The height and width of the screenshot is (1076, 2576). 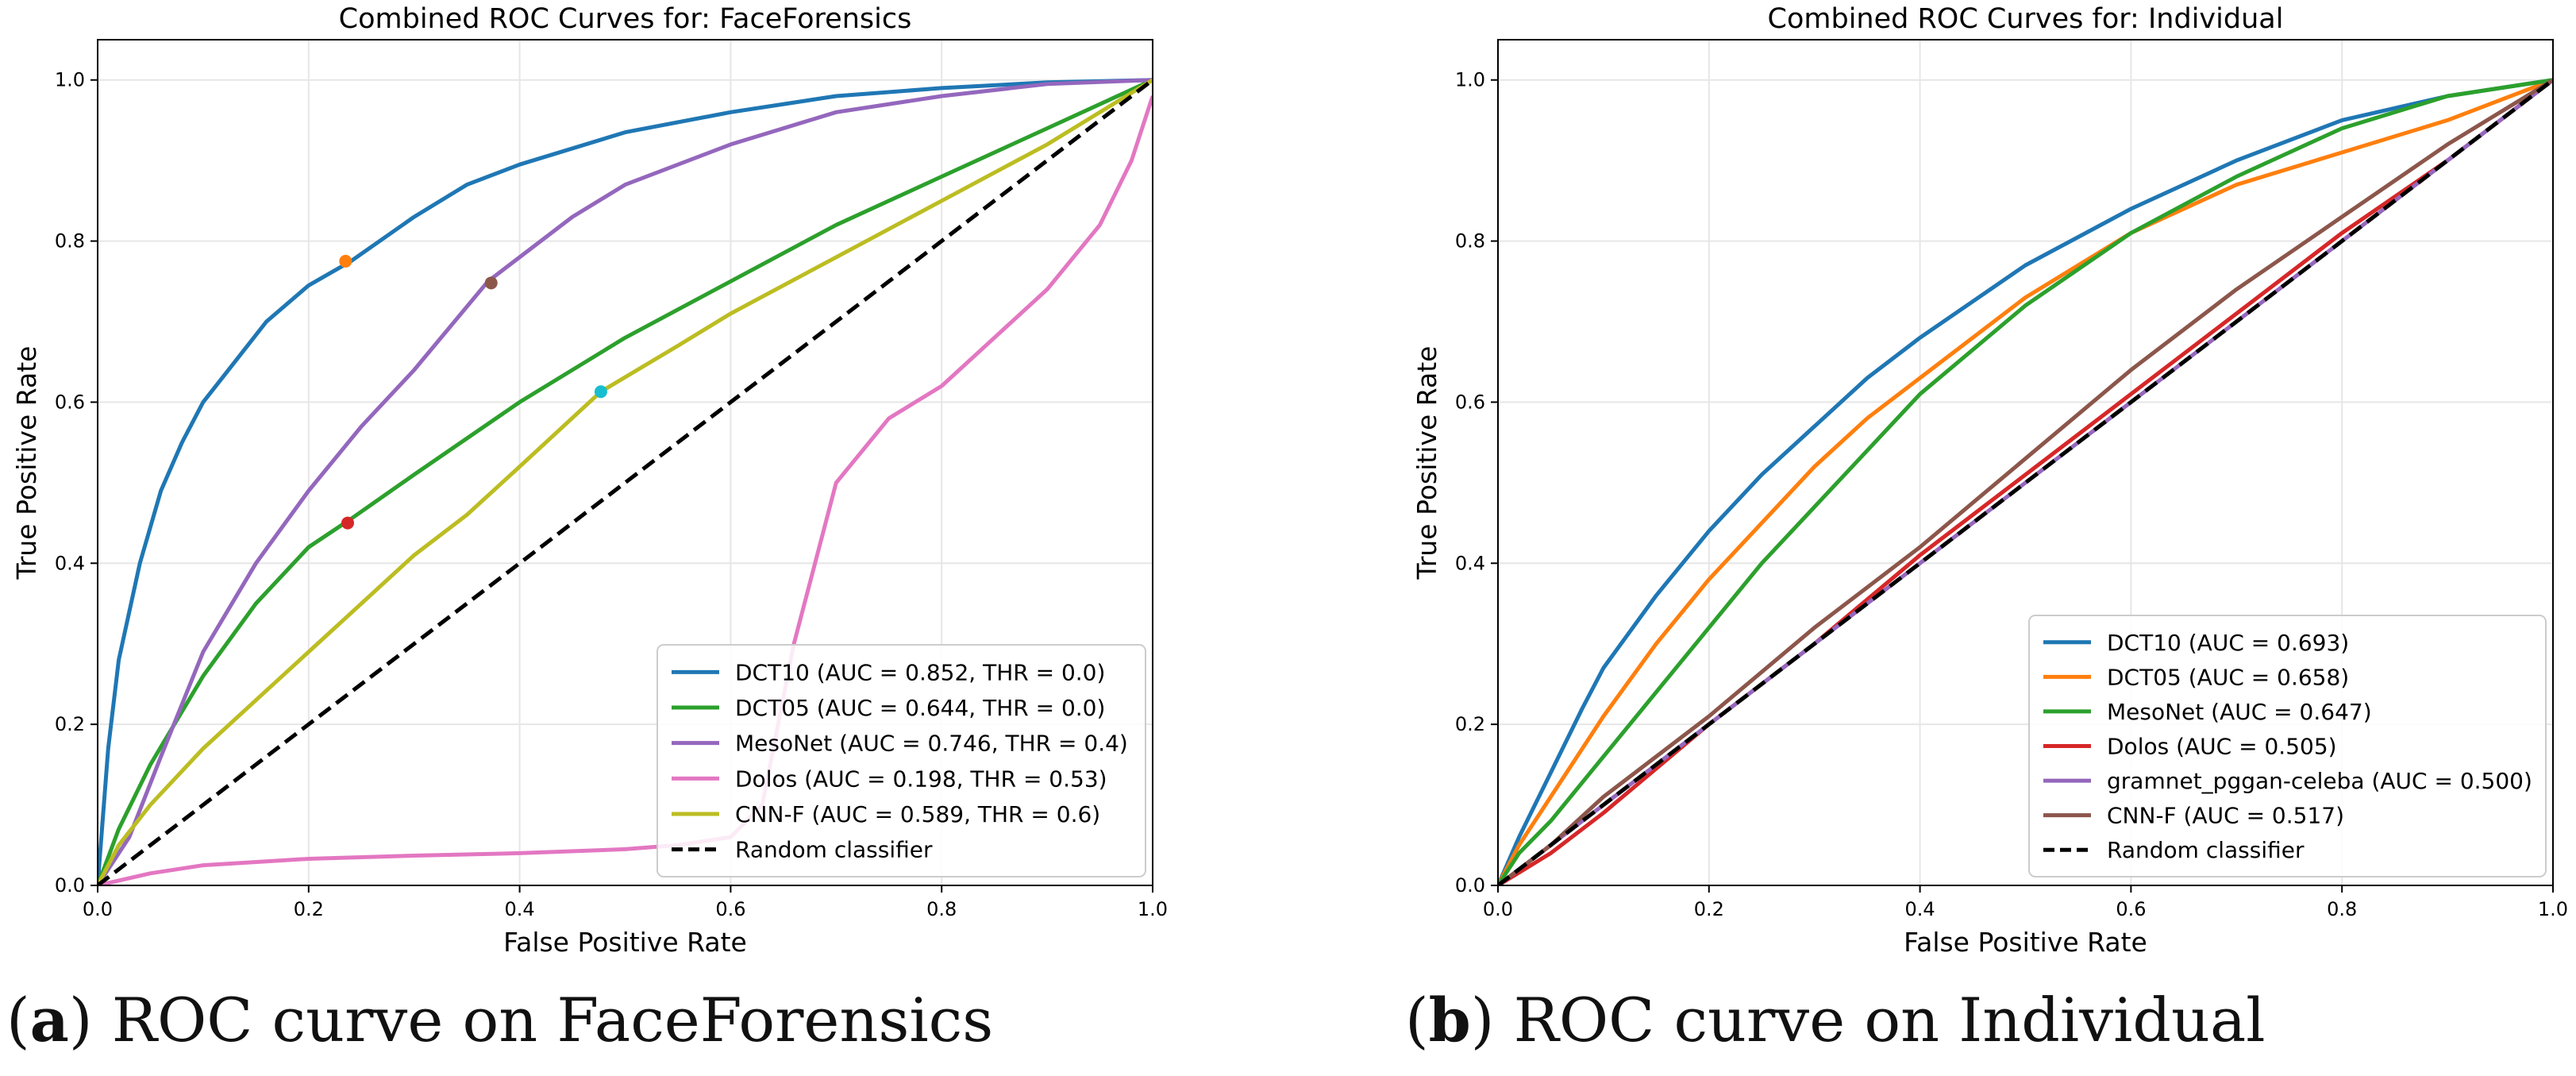 What do you see at coordinates (921, 779) in the screenshot?
I see `legend-label: Dolos (AUC = 0.198, THR = 0.53)` at bounding box center [921, 779].